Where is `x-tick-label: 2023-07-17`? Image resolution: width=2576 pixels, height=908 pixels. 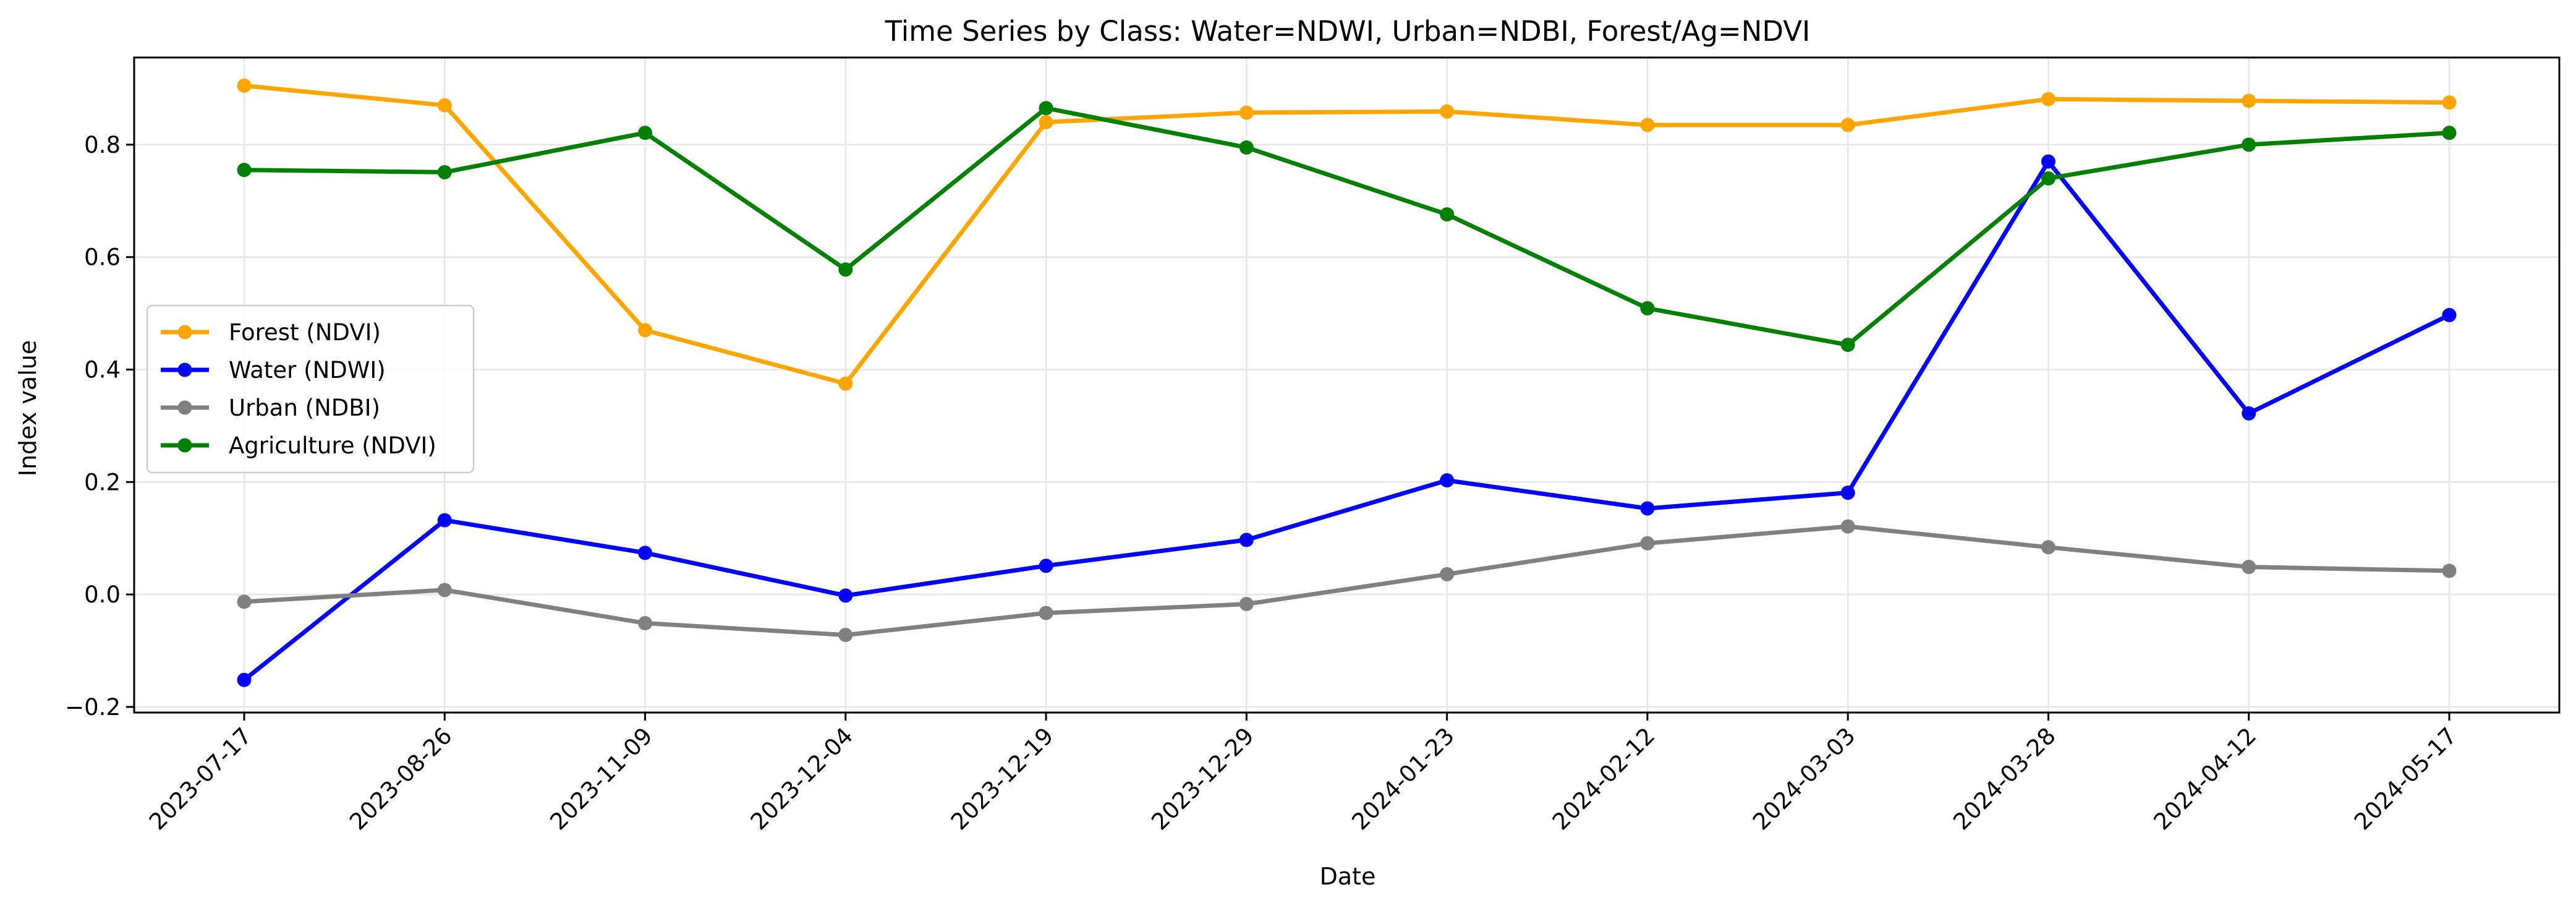
x-tick-label: 2023-07-17 is located at coordinates (200, 778).